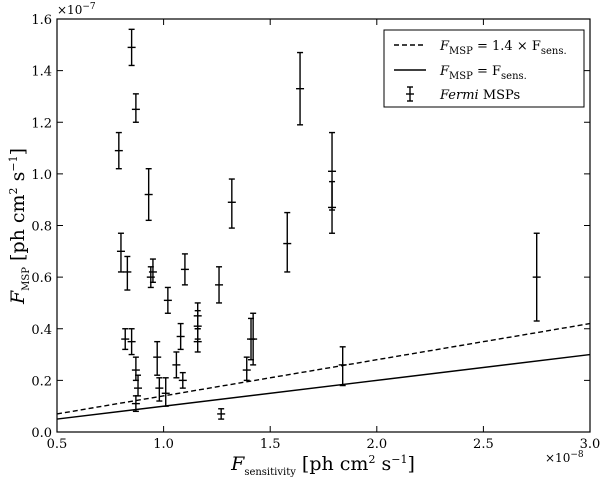  I want to click on legend-points-label: Fermi MSPs, so click(479, 95).